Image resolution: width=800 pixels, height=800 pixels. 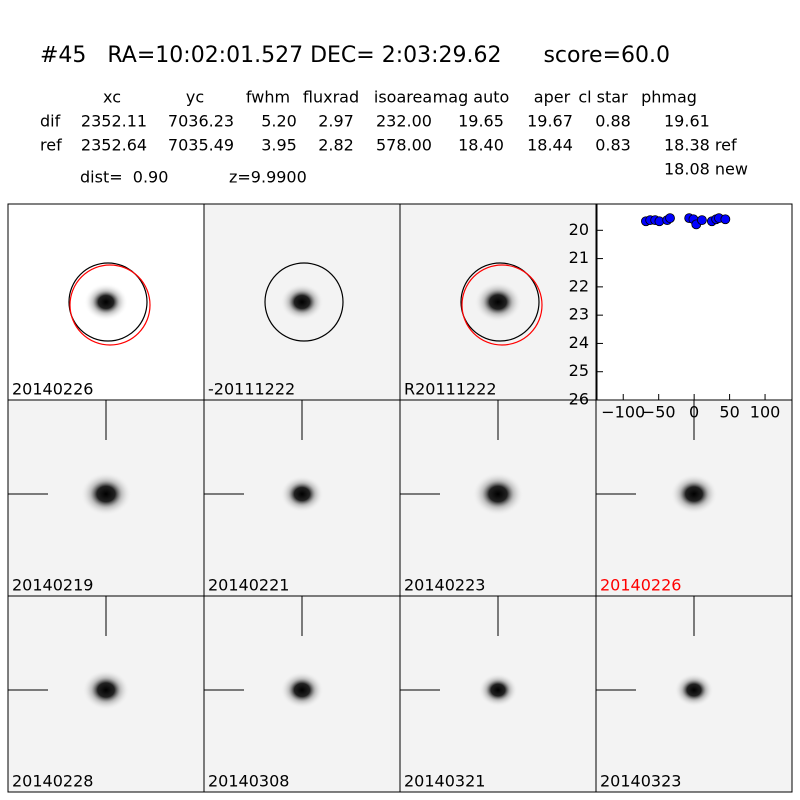 What do you see at coordinates (52, 585) in the screenshot?
I see `panel-label: 20140219` at bounding box center [52, 585].